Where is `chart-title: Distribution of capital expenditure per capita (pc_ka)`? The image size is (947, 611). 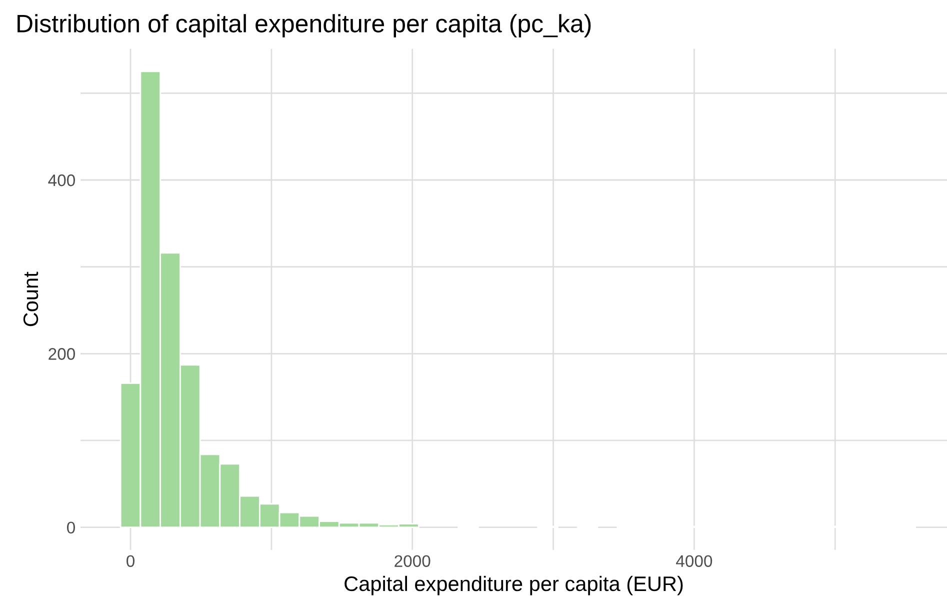 chart-title: Distribution of capital expenditure per capita (pc_ka) is located at coordinates (304, 26).